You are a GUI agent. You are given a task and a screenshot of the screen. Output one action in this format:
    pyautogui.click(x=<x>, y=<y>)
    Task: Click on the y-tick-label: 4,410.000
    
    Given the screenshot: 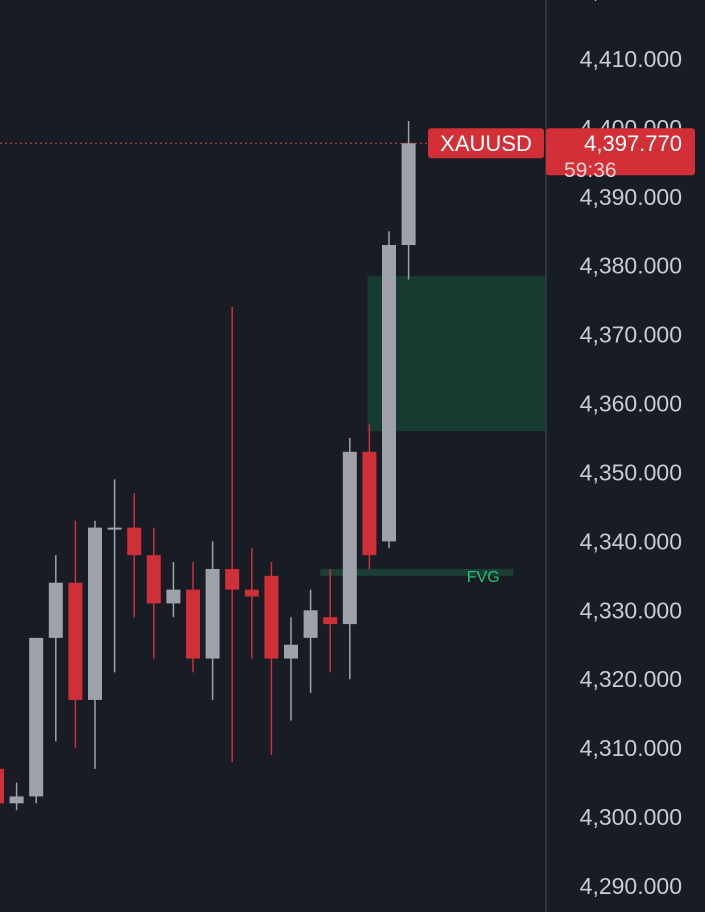 What is the action you would take?
    pyautogui.click(x=631, y=59)
    